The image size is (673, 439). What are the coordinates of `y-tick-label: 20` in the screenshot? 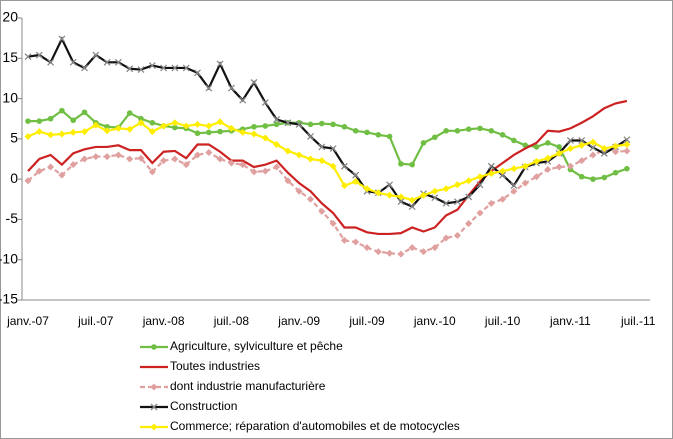 It's located at (10, 17).